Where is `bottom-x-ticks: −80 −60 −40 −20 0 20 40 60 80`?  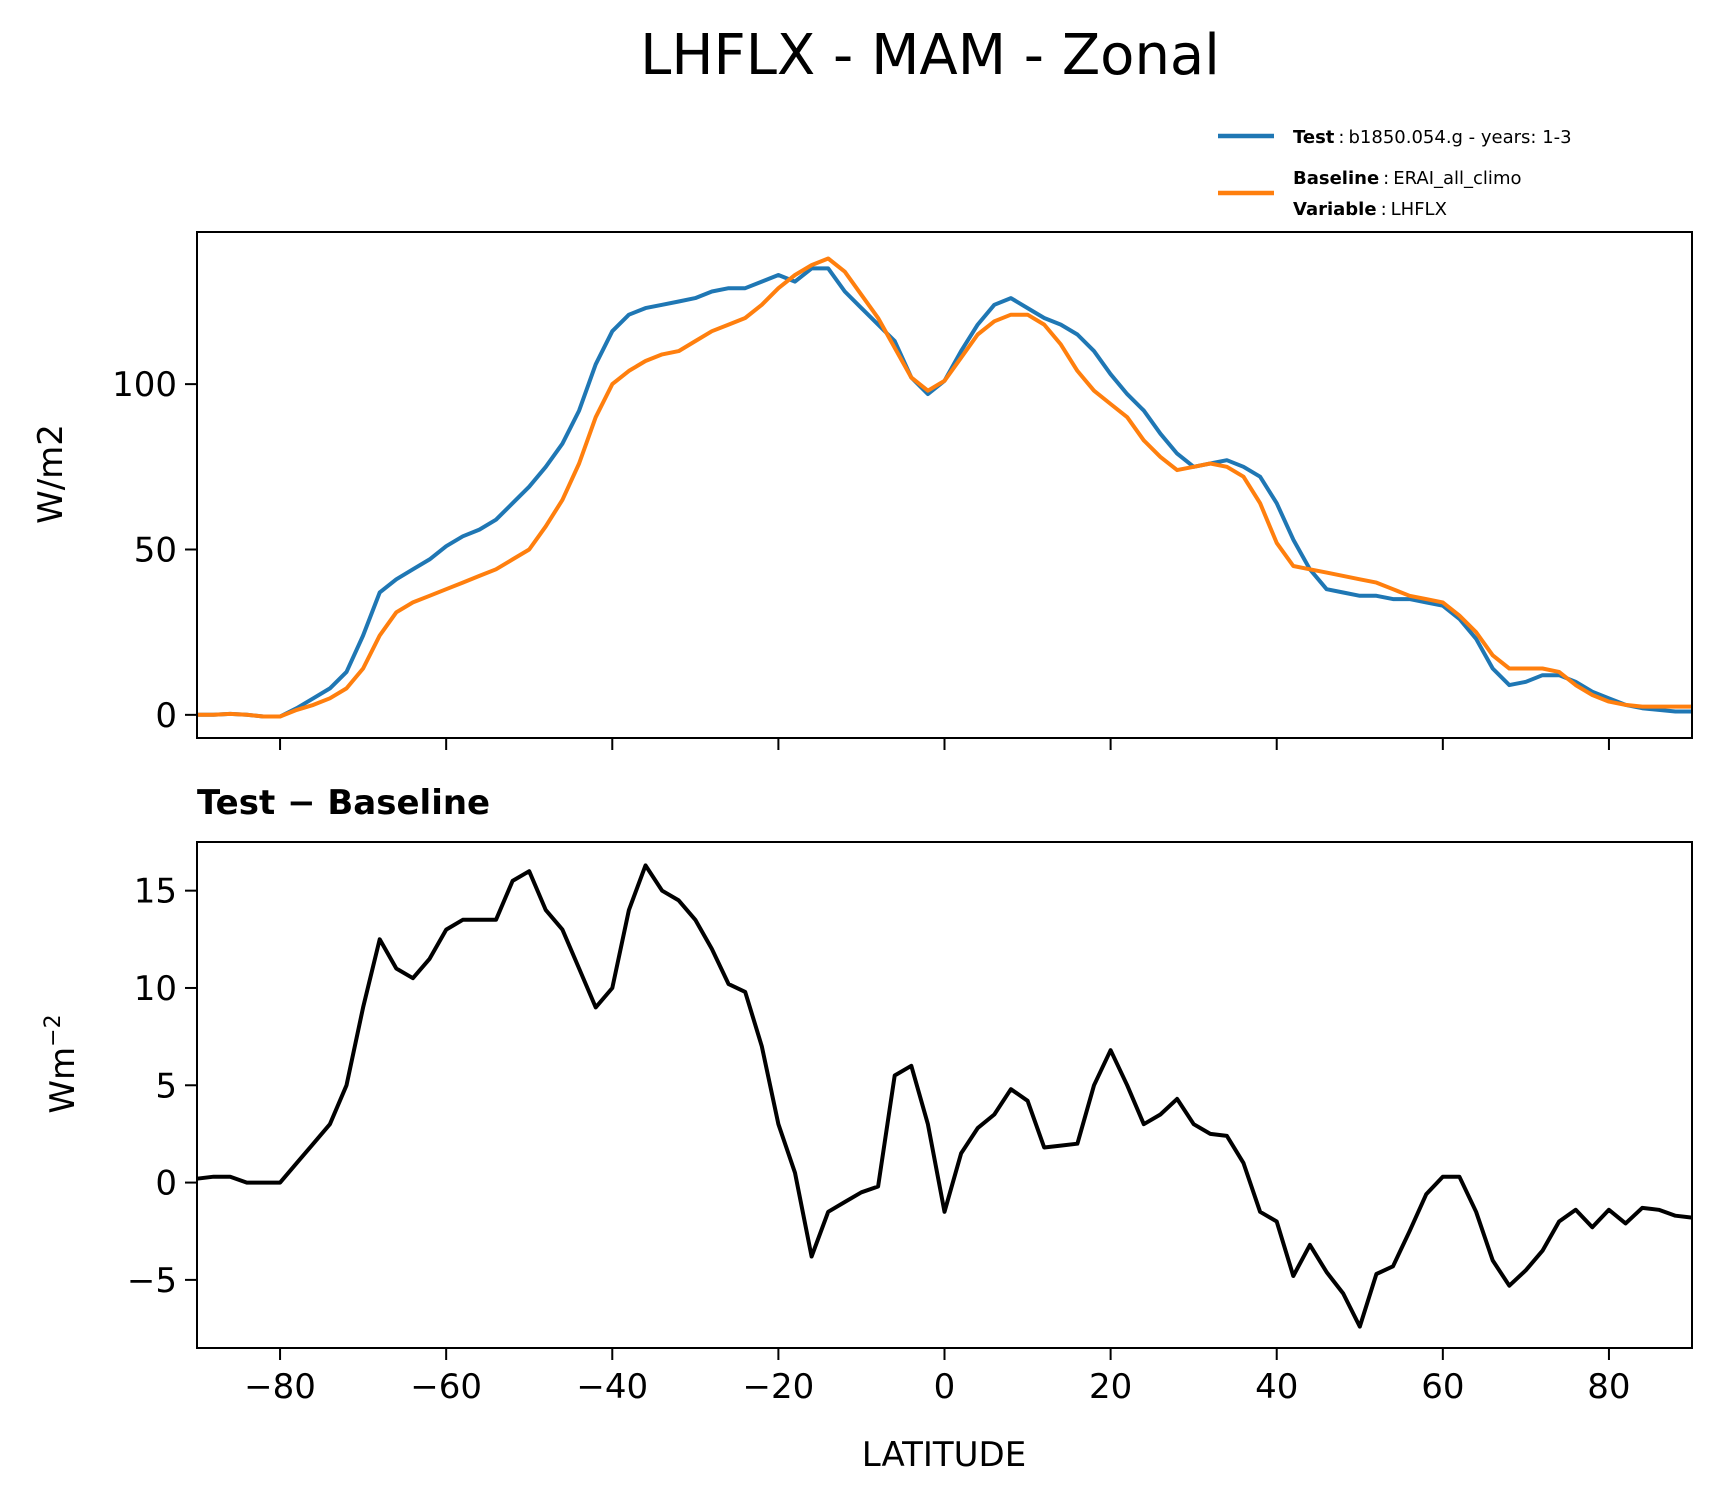
bottom-x-ticks: −80 −60 −40 −20 0 20 40 60 80 is located at coordinates (937, 1377).